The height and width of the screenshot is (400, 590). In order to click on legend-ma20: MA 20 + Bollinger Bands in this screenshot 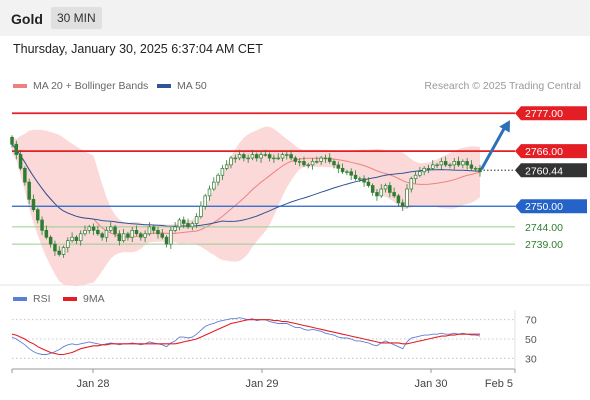, I will do `click(80, 86)`.